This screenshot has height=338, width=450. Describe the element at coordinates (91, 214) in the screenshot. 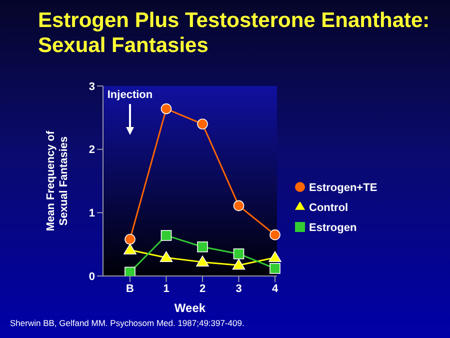

I see `y-tick-label: 1` at that location.